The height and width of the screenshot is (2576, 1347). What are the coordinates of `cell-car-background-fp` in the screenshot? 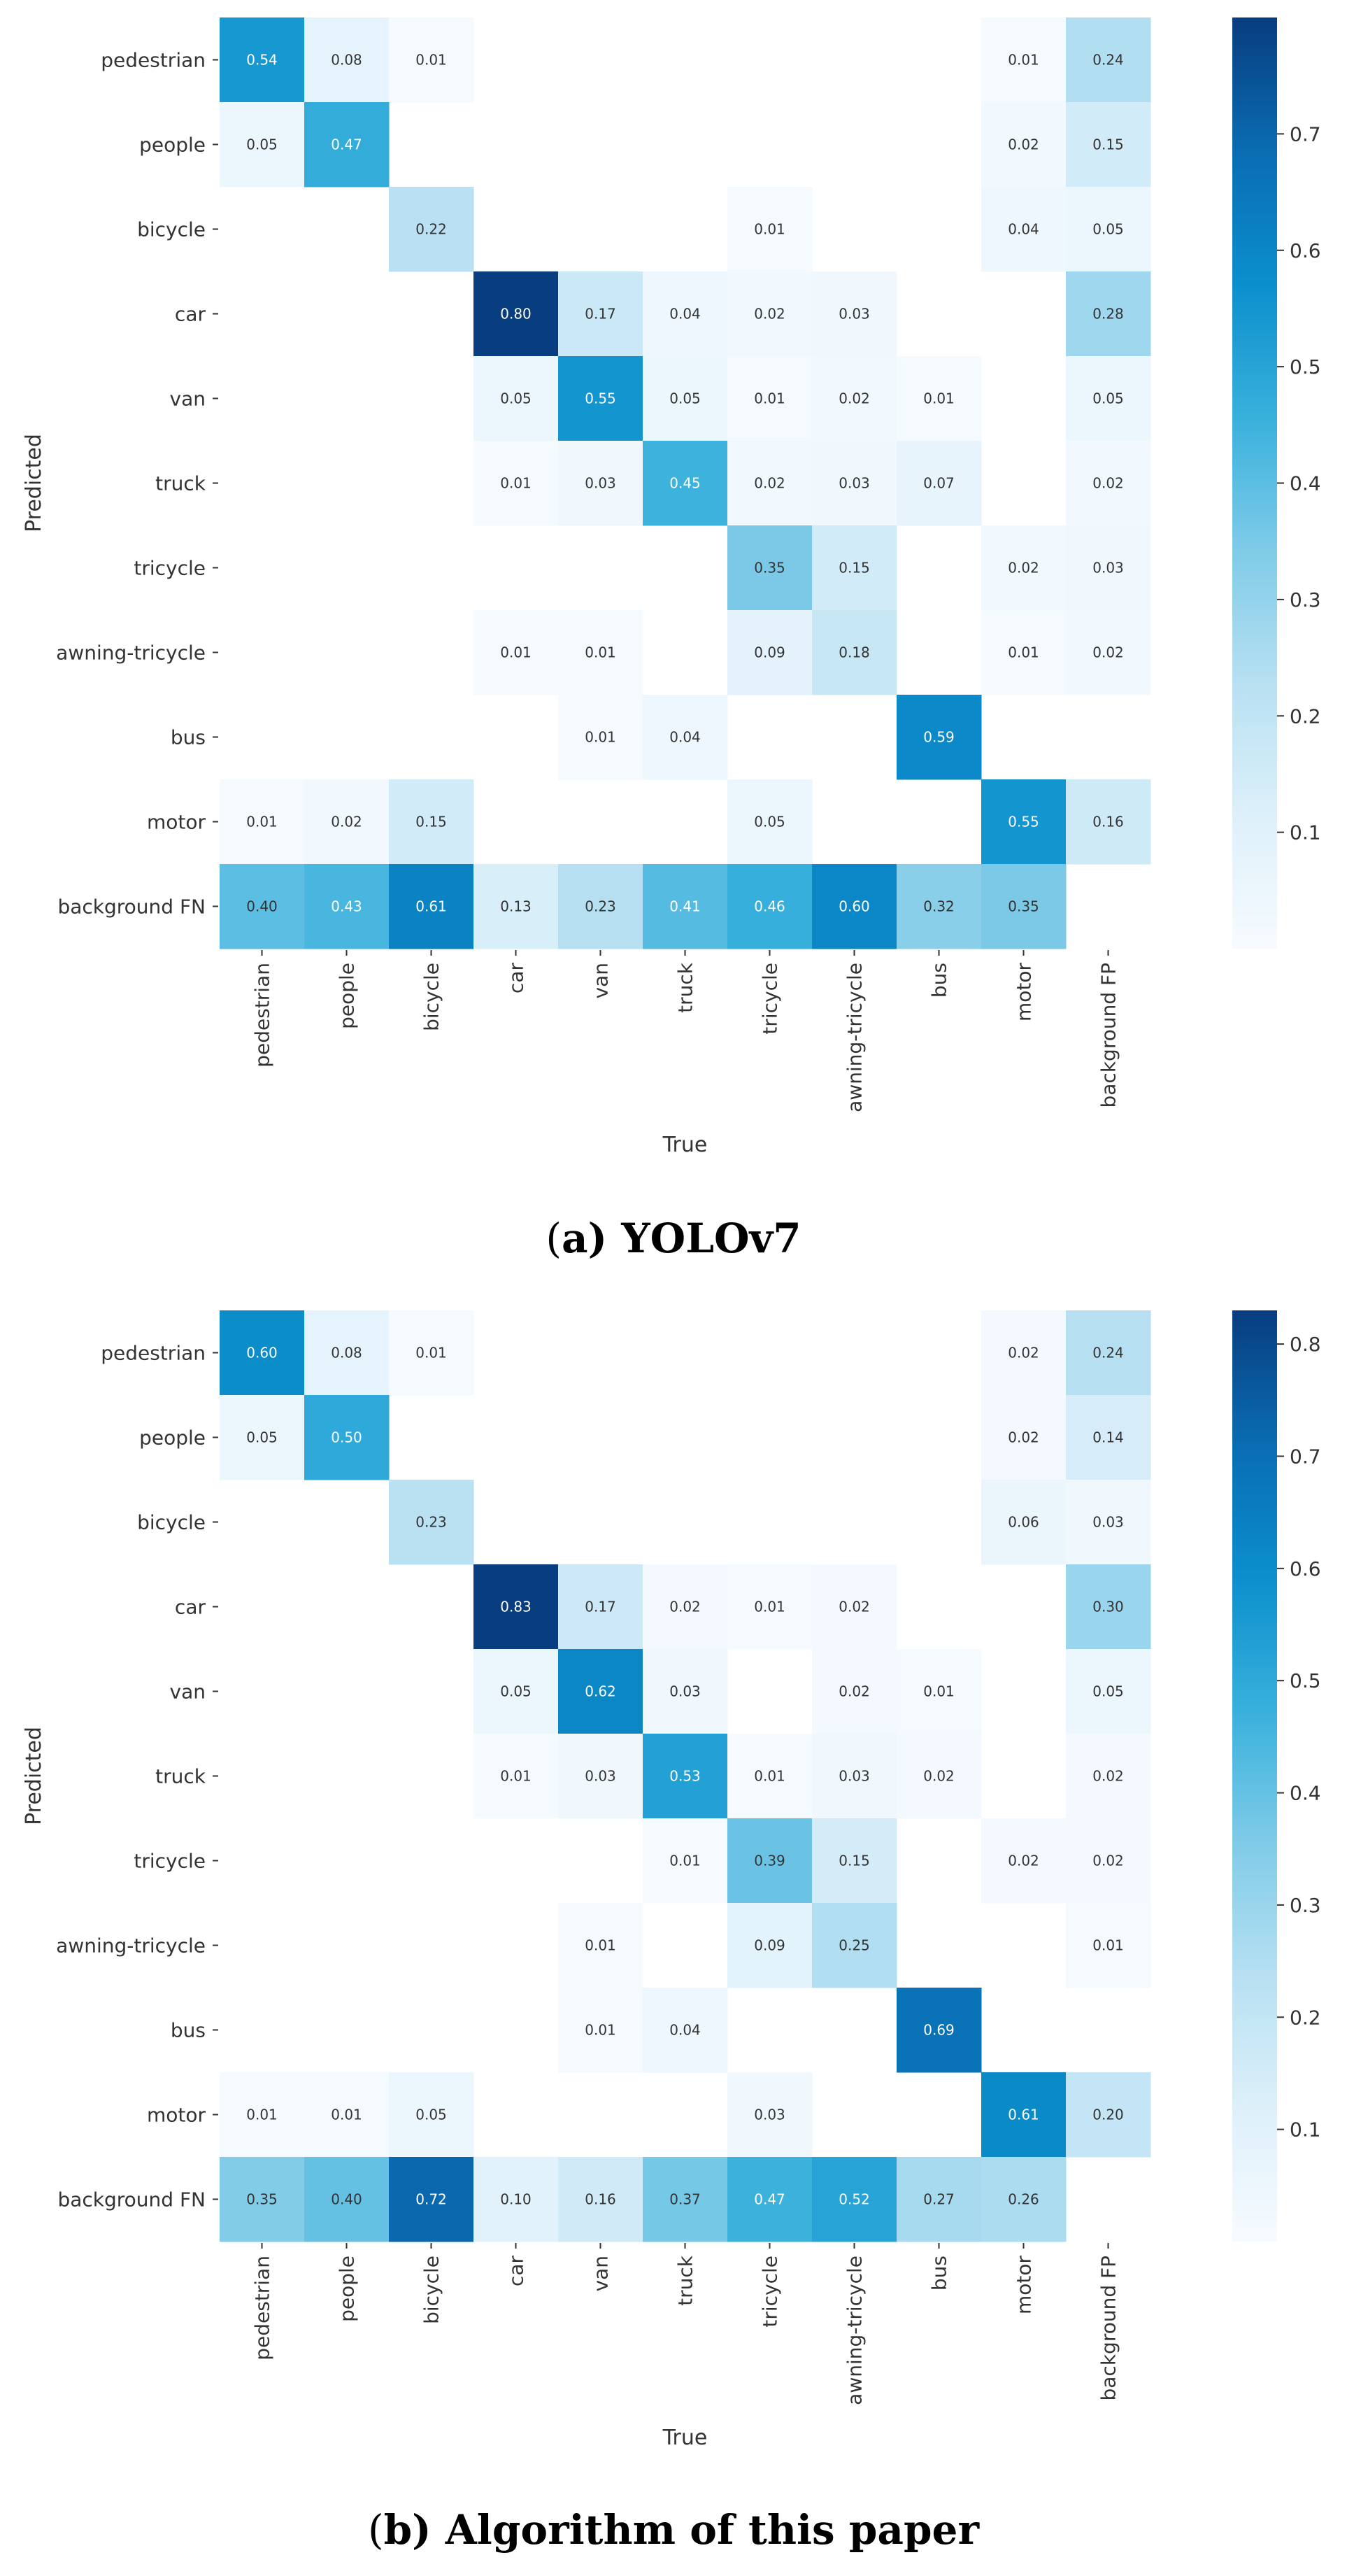 It's located at (1108, 314).